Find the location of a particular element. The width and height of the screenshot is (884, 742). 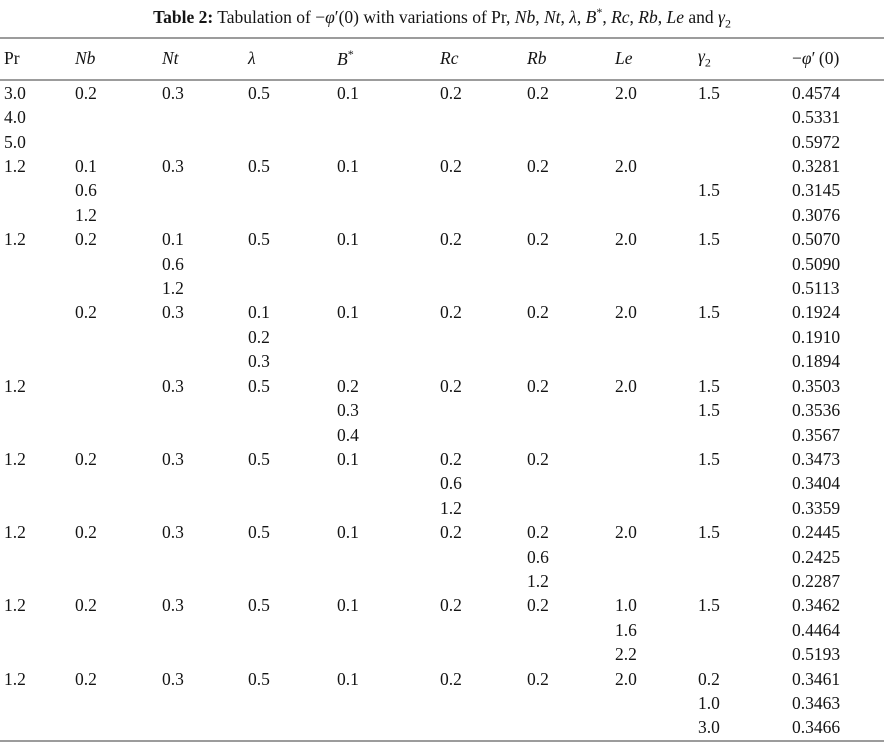

column-header-phi-prime-0: −φ′ (0) is located at coordinates (836, 59).